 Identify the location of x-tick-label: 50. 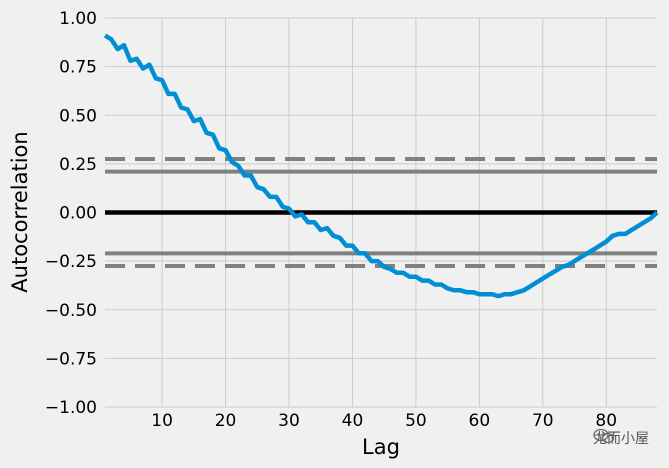
(416, 421).